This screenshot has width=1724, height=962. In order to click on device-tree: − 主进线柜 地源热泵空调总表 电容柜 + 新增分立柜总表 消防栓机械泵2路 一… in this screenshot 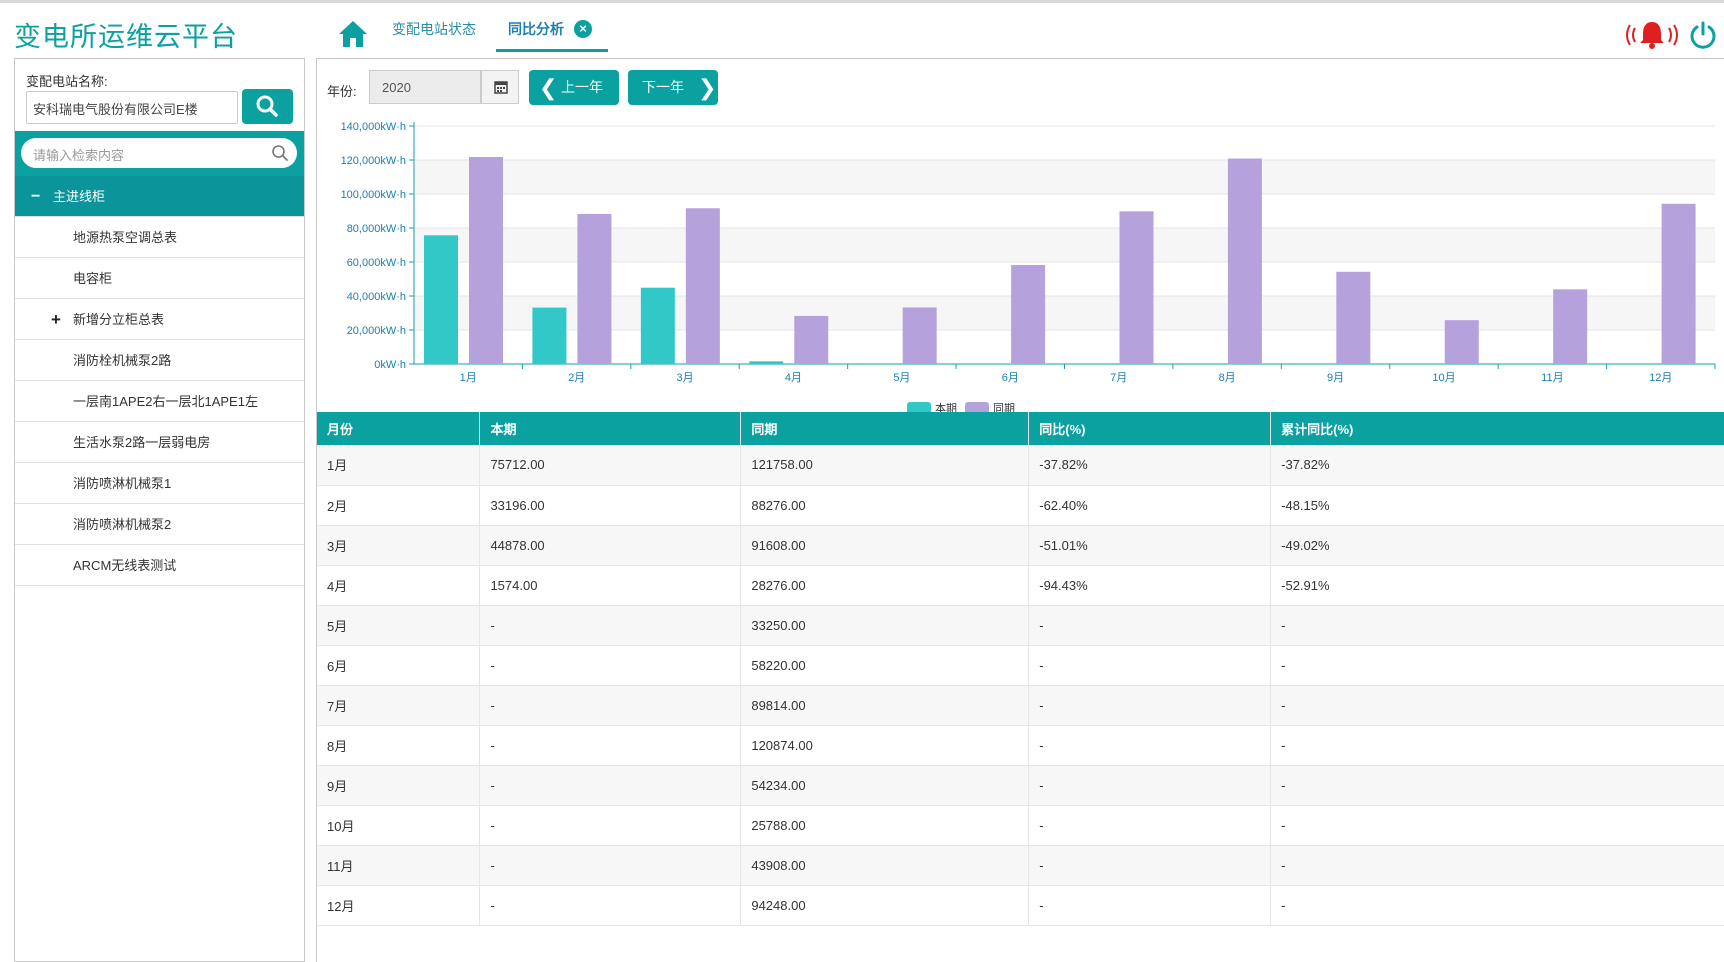, I will do `click(159, 381)`.